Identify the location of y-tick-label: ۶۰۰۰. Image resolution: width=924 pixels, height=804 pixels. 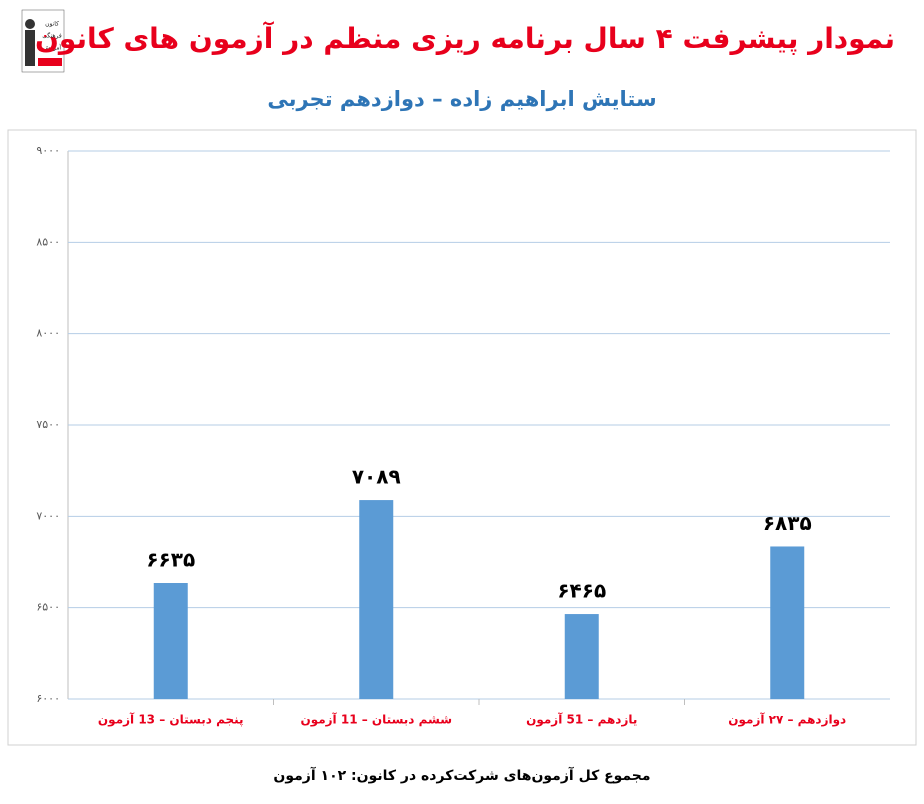
(48, 698).